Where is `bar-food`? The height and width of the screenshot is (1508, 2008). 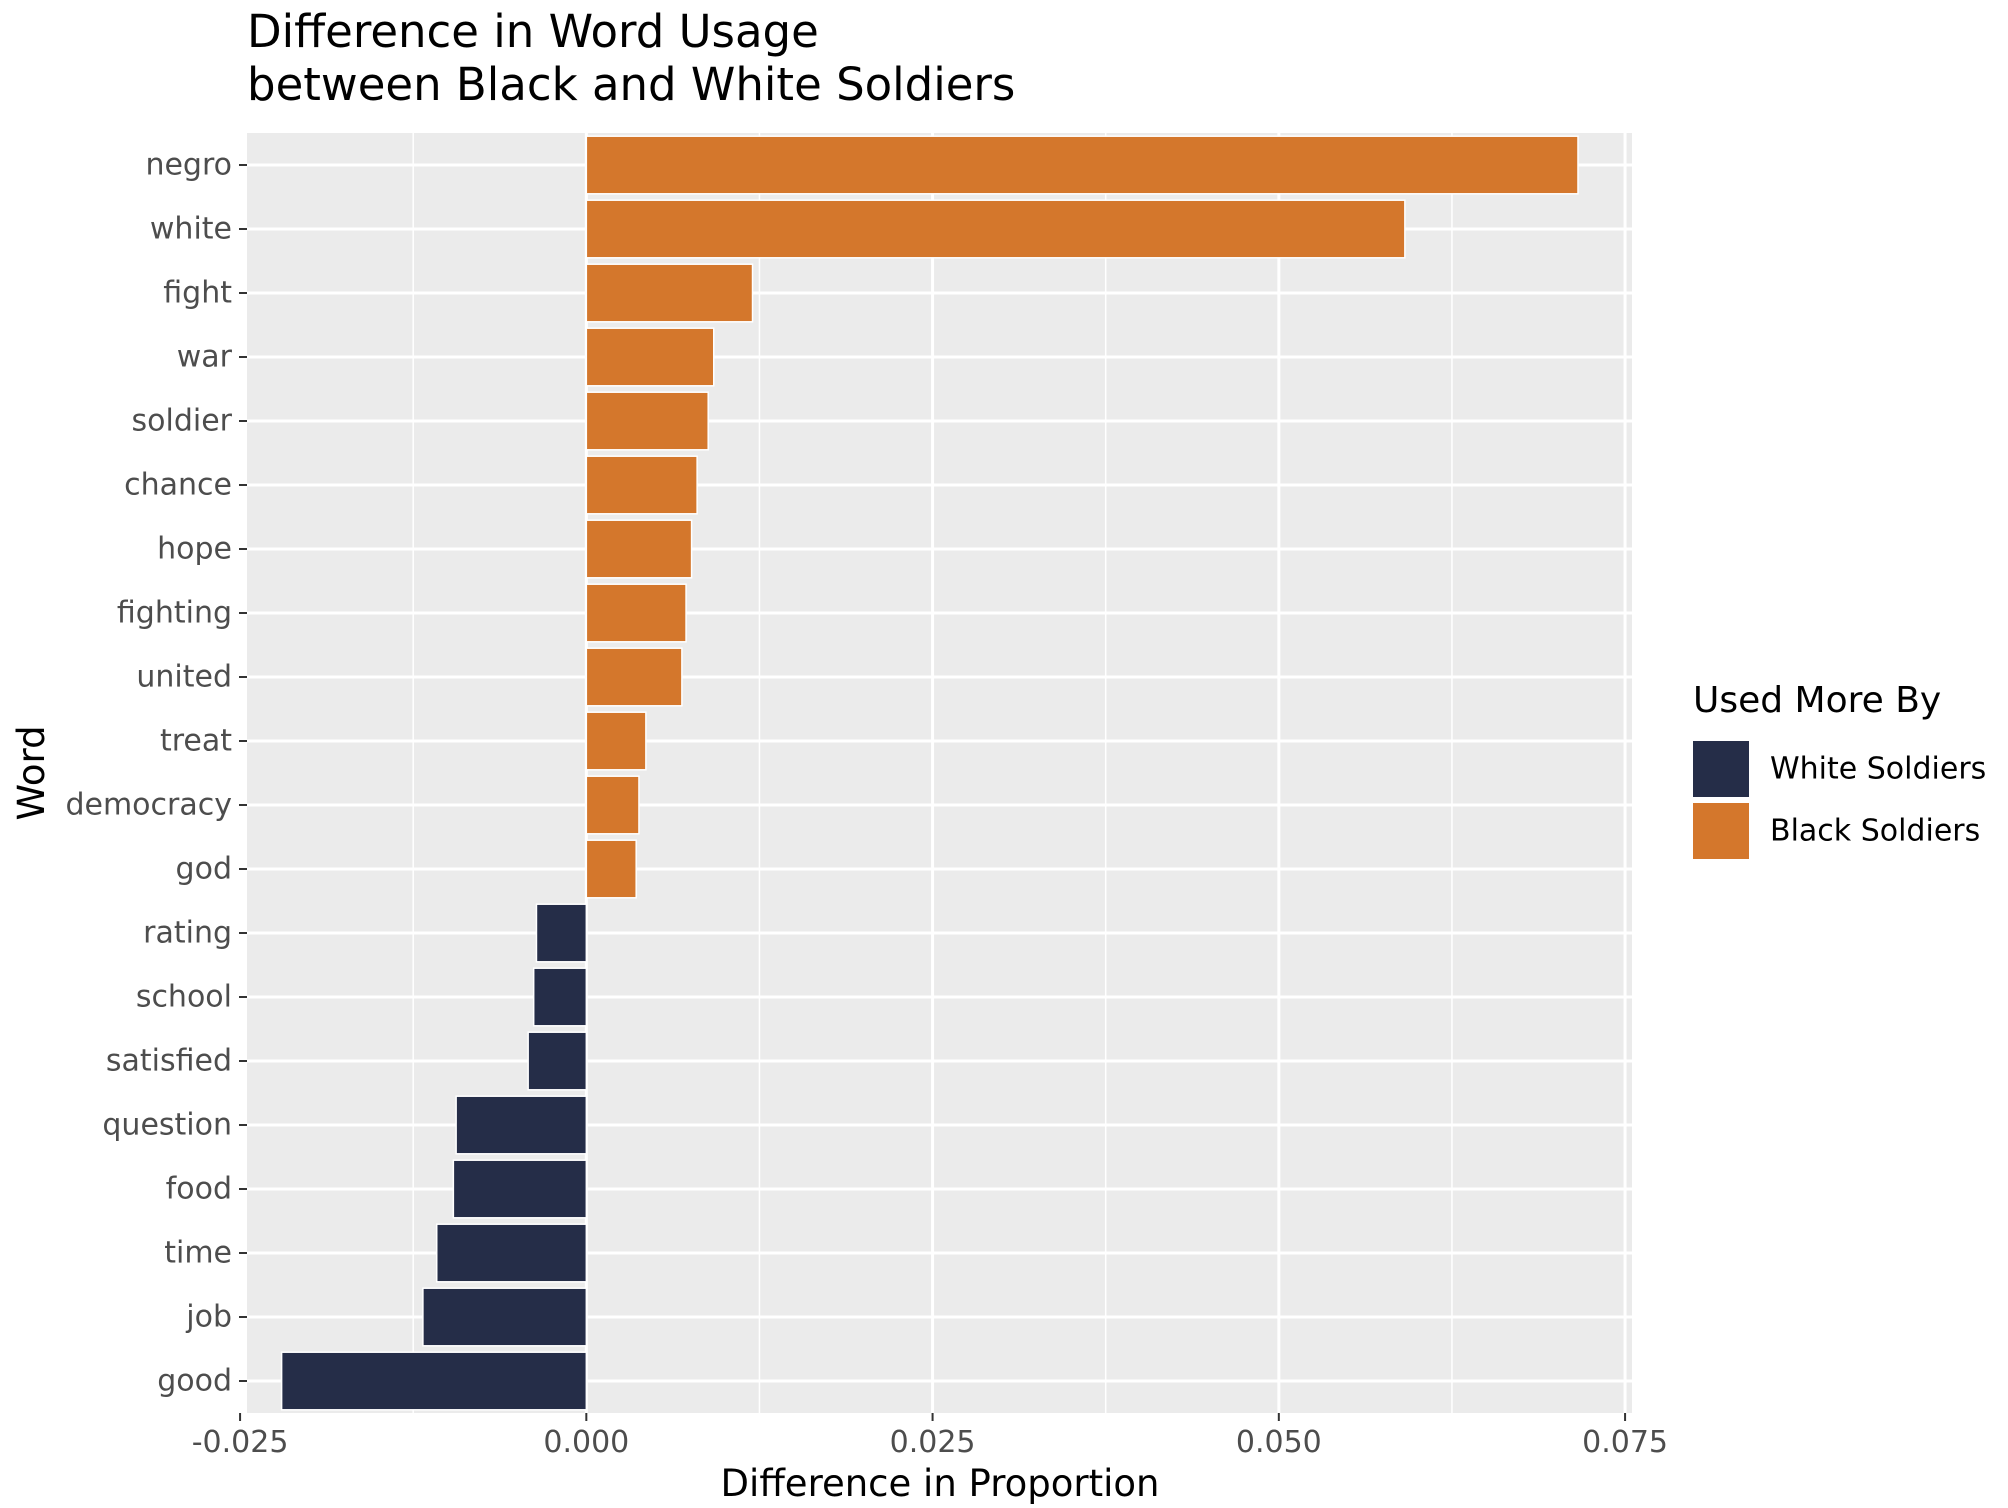
bar-food is located at coordinates (520, 1189).